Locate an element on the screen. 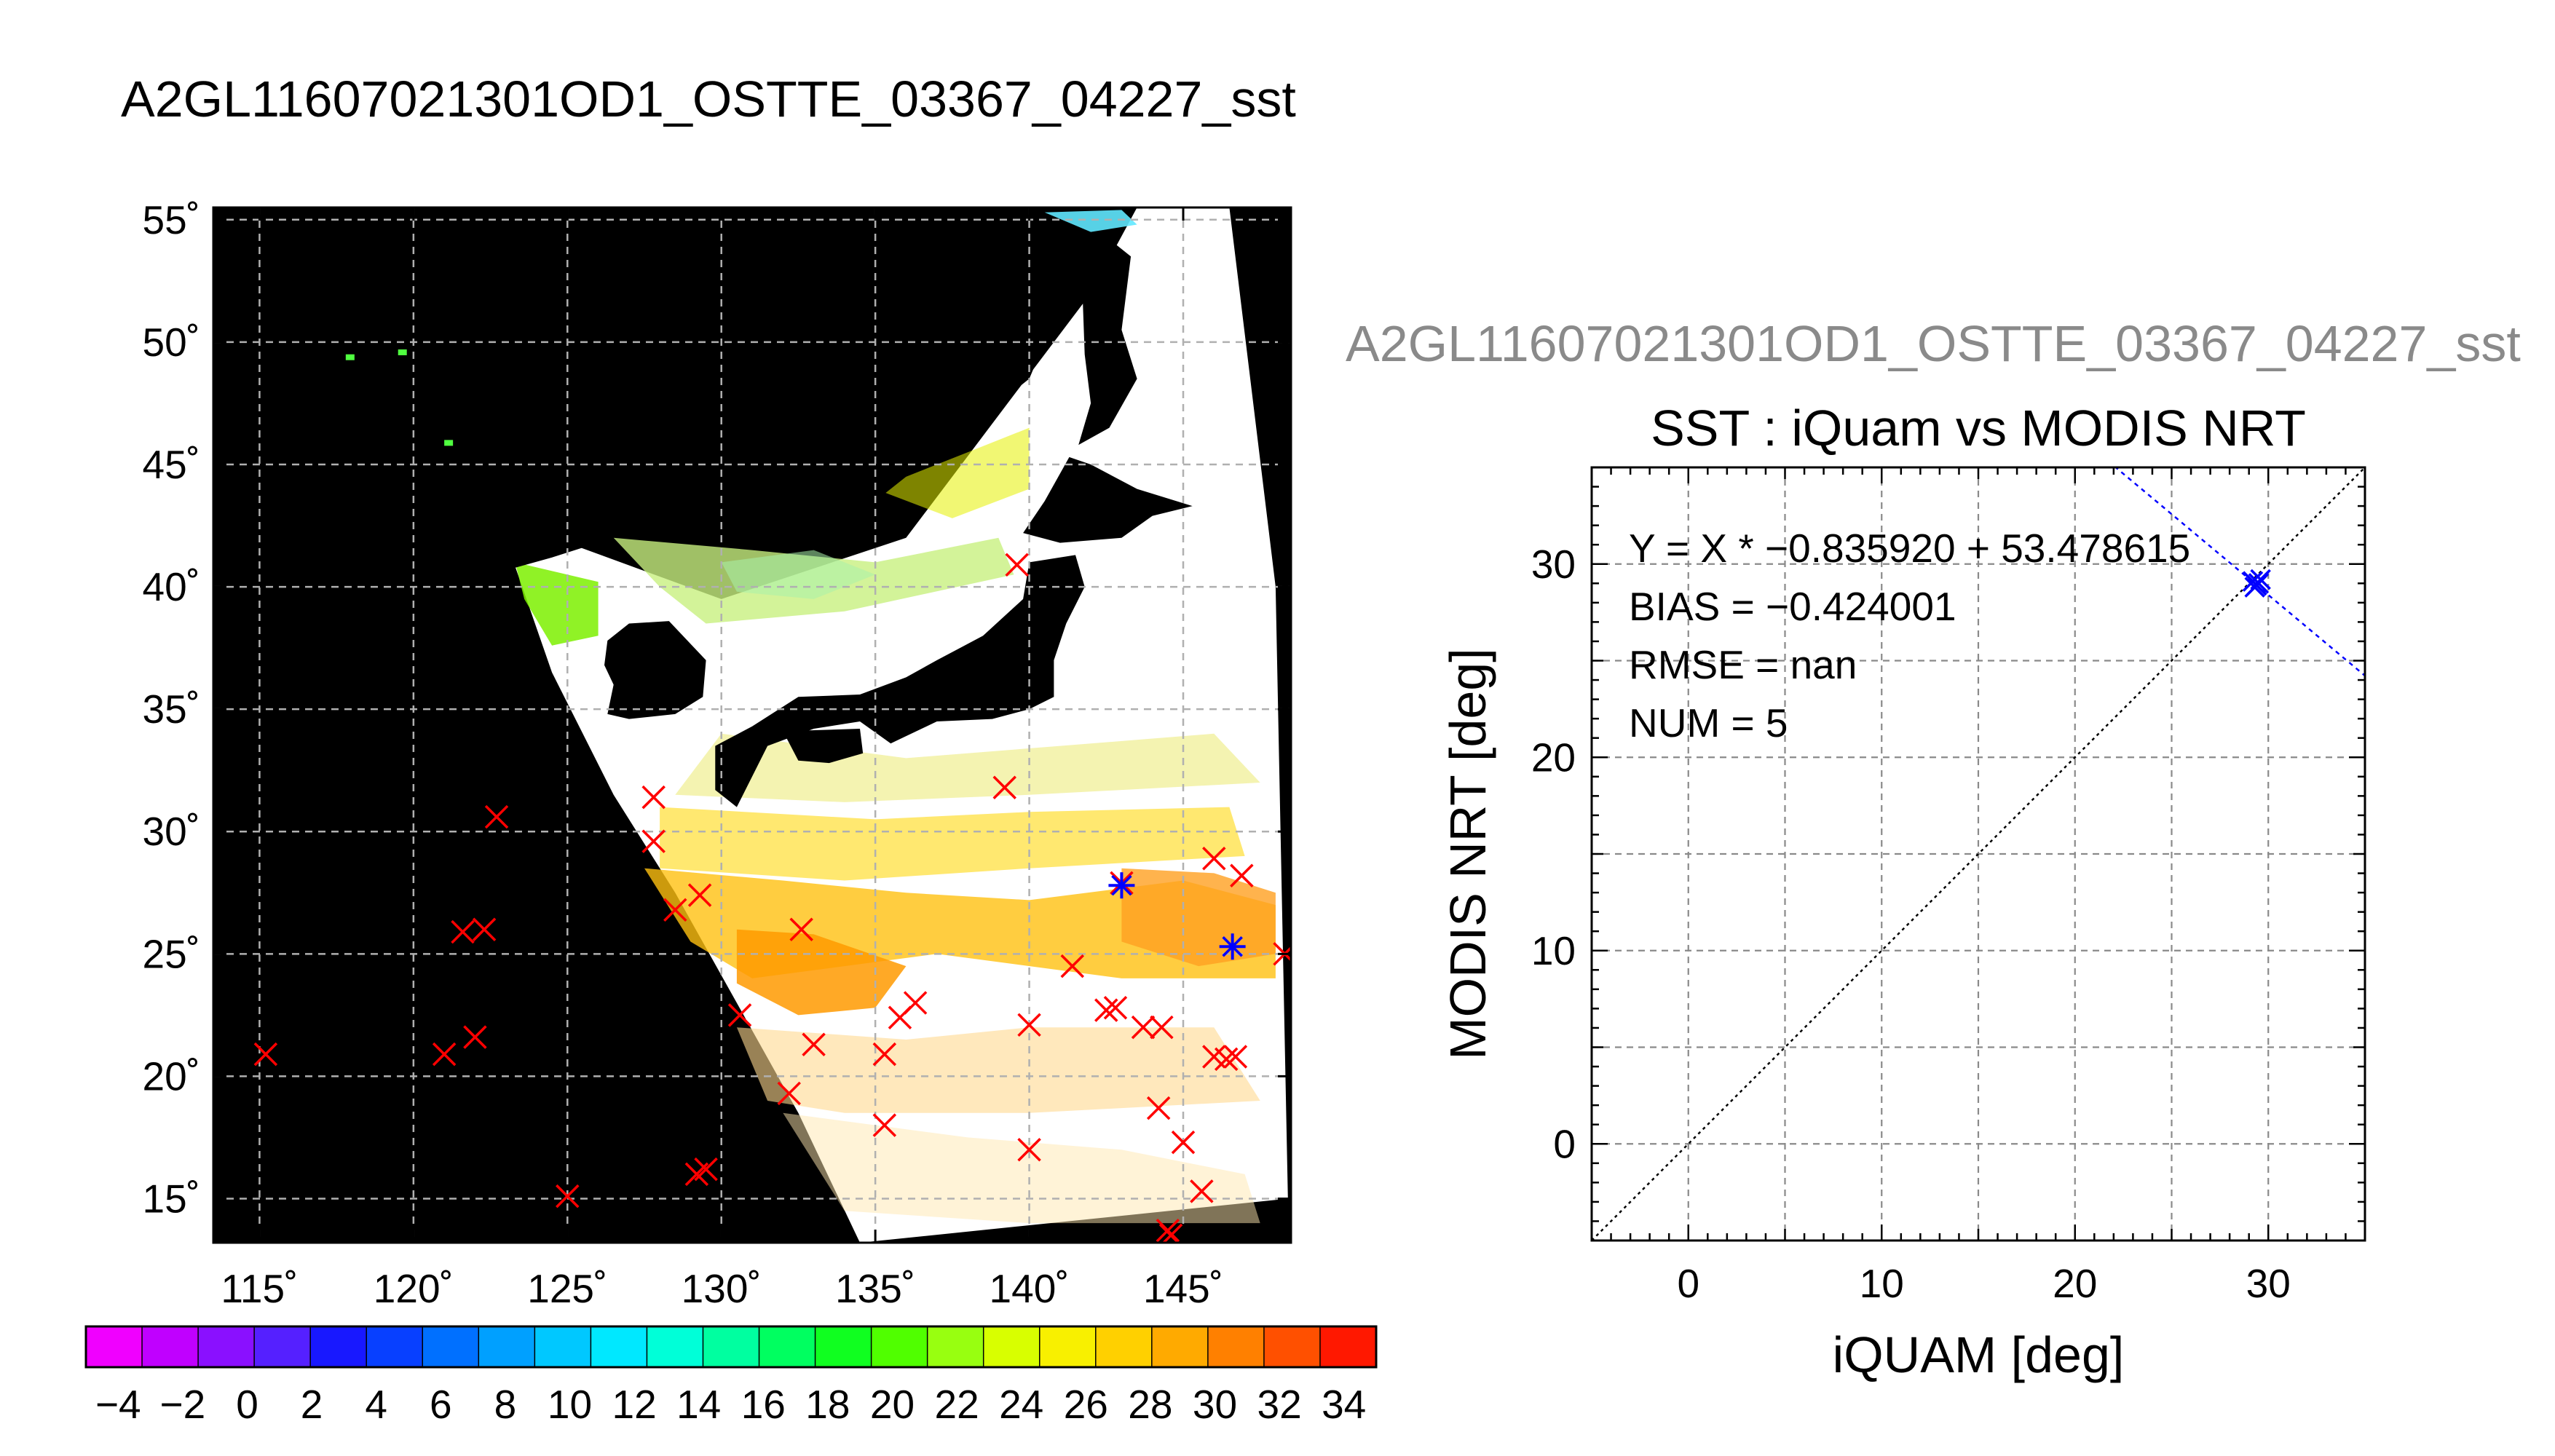 This screenshot has width=2555, height=1456. colorbar-tick-label: 20 is located at coordinates (892, 1404).